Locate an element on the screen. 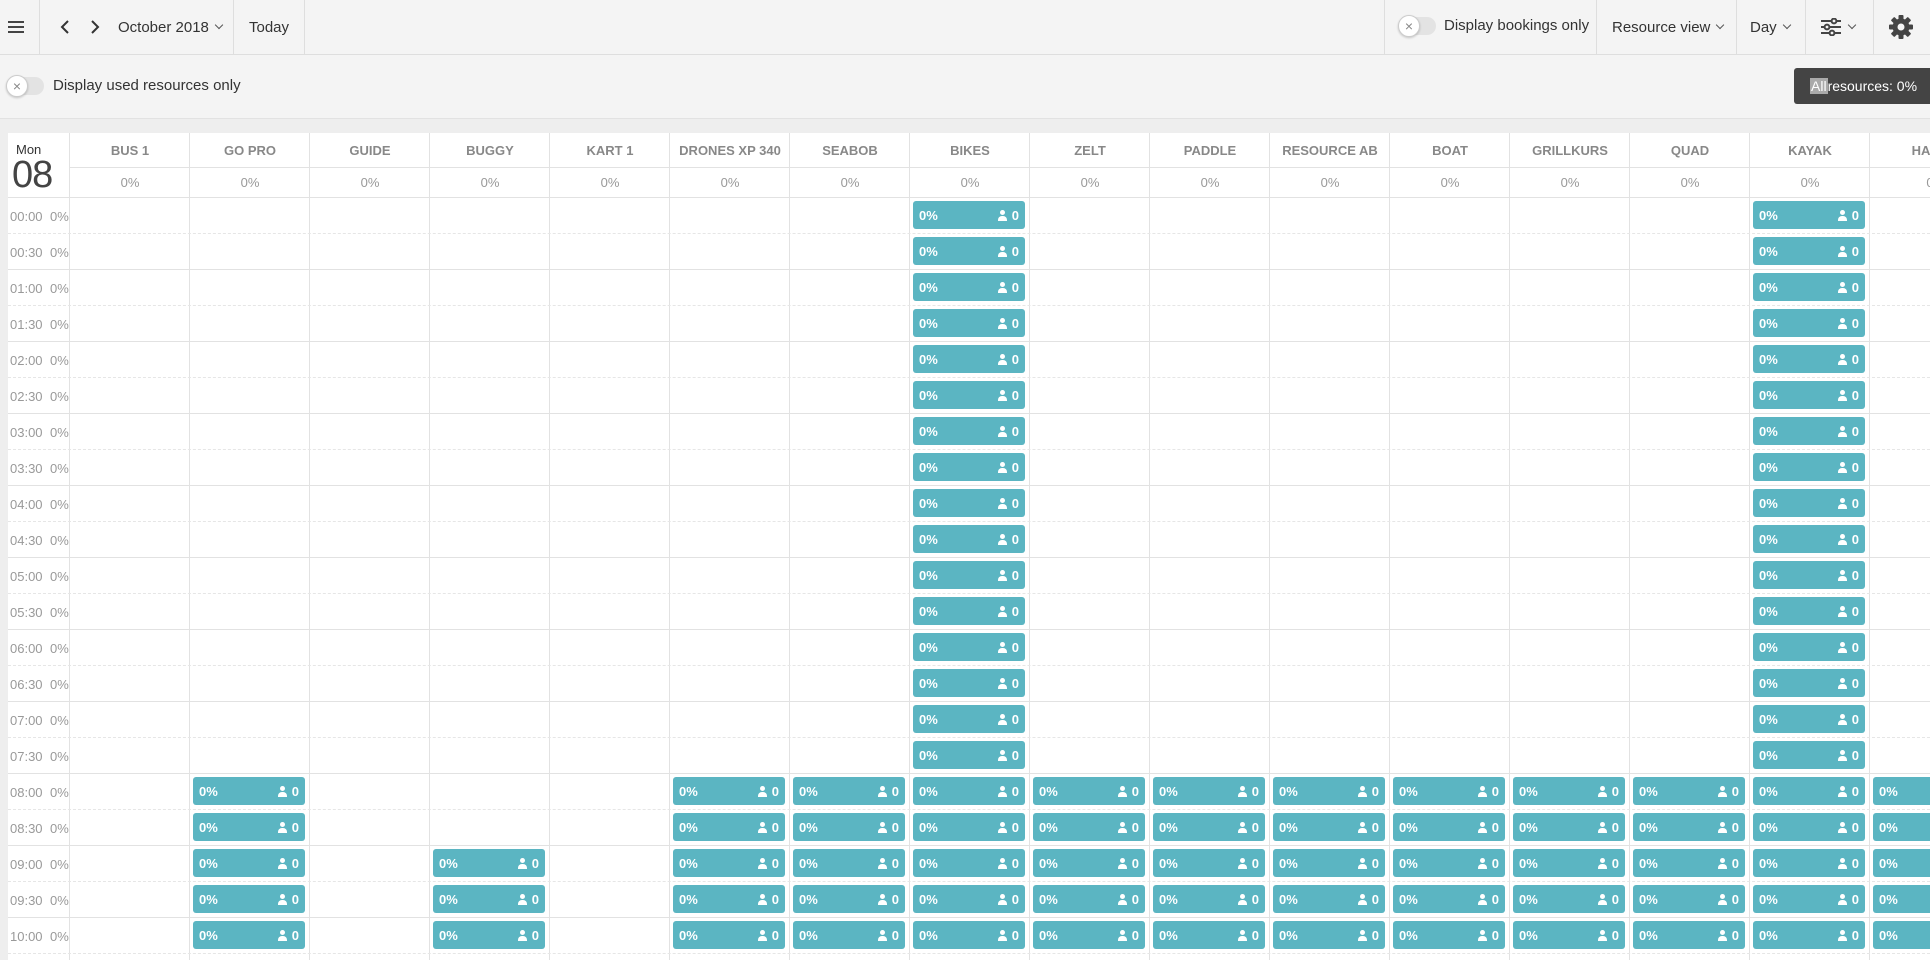 The width and height of the screenshot is (1930, 960). resource-header: BUS 1 is located at coordinates (130, 150).